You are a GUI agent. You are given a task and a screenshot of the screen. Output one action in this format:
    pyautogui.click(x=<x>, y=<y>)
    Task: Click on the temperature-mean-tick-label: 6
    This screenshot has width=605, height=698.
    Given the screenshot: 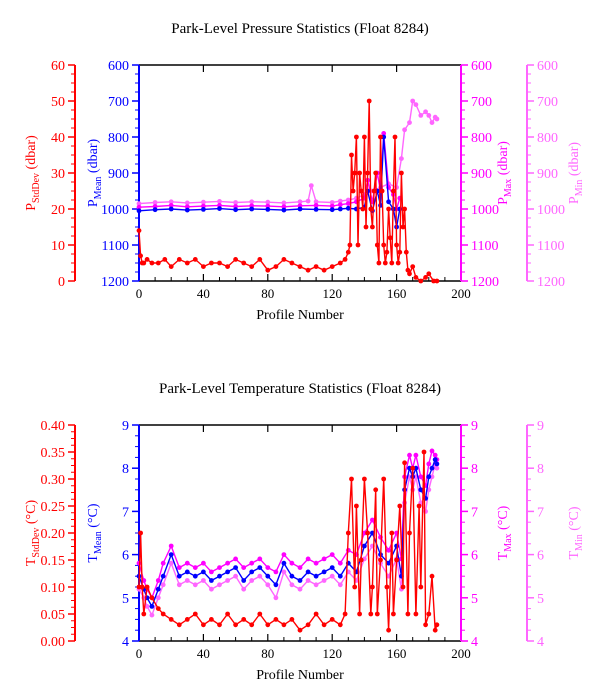 What is the action you would take?
    pyautogui.click(x=125, y=556)
    